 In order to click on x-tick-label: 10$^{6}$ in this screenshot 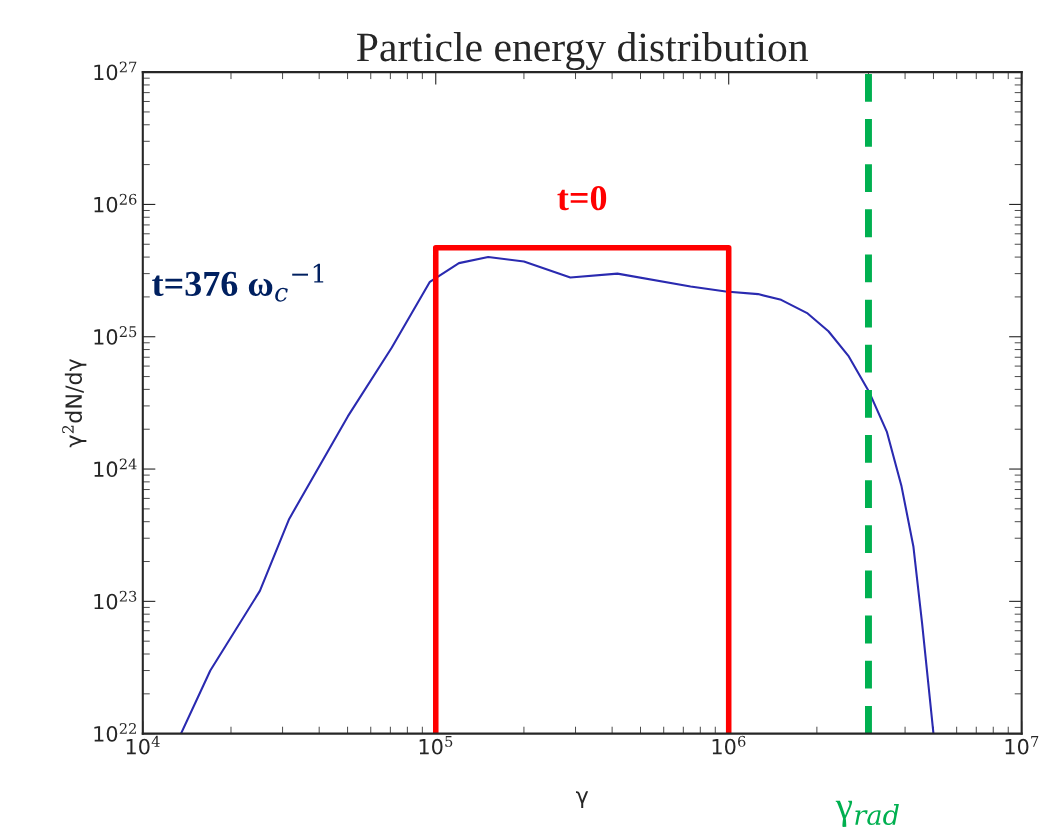, I will do `click(729, 745)`.